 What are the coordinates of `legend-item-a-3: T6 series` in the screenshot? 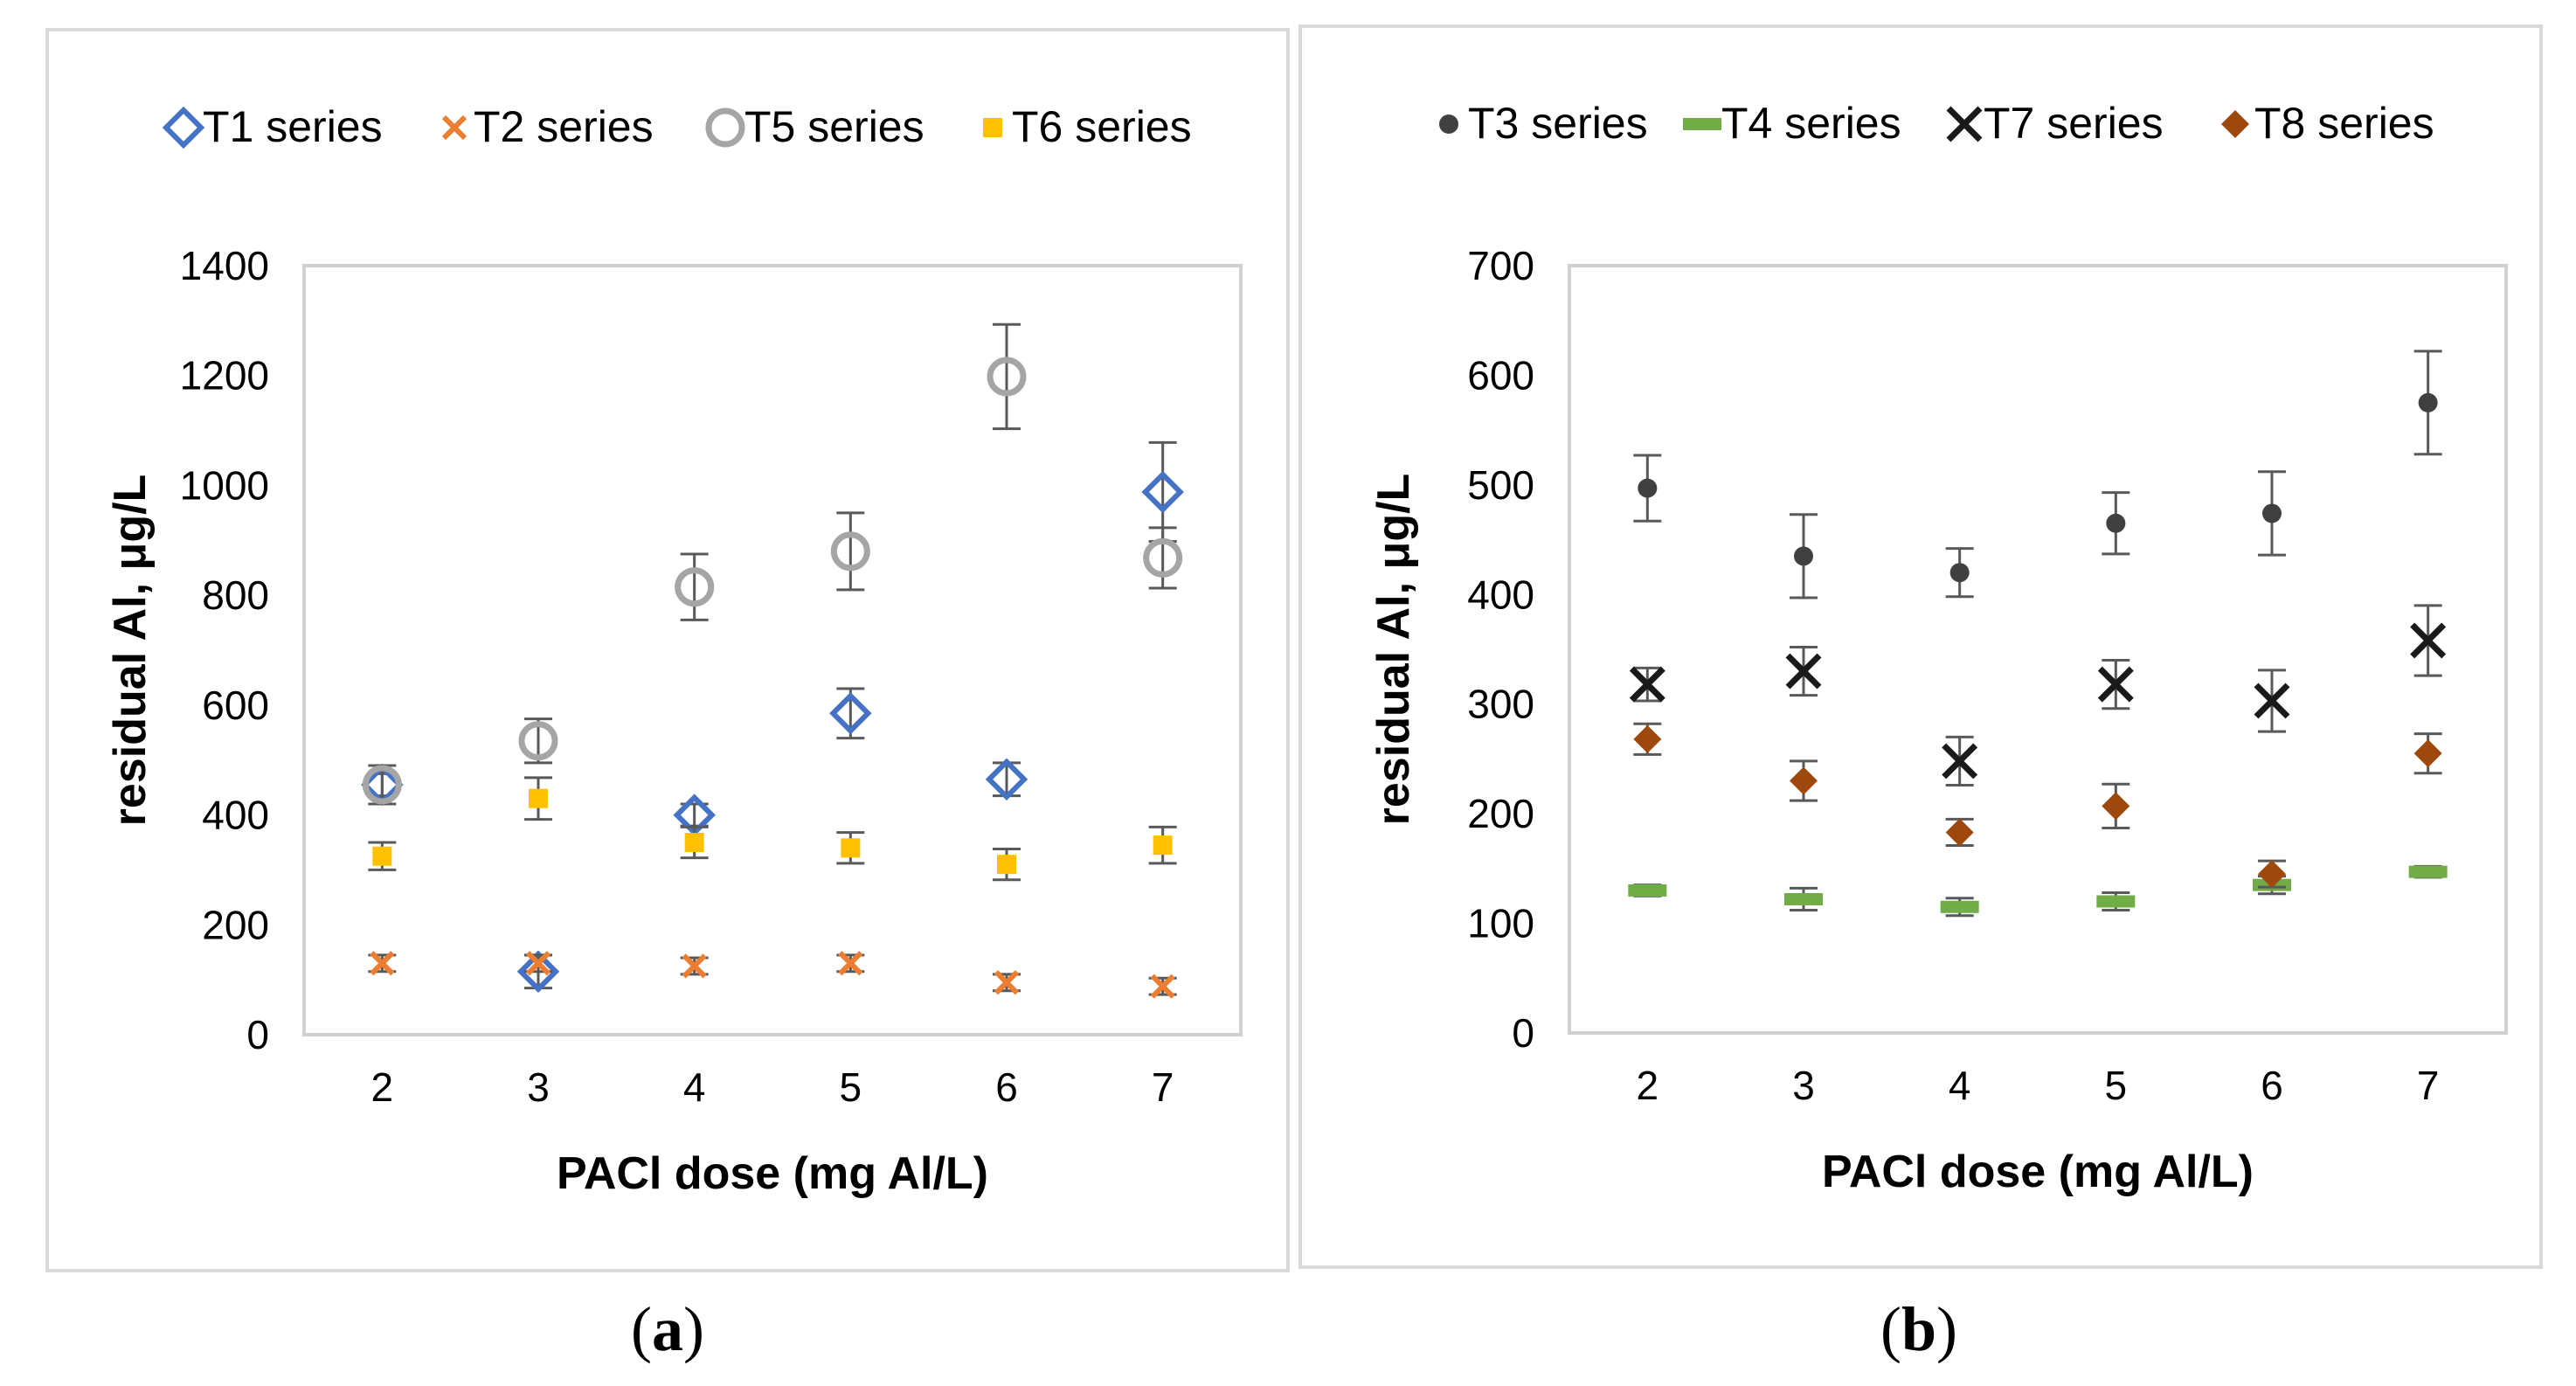 It's located at (1087, 126).